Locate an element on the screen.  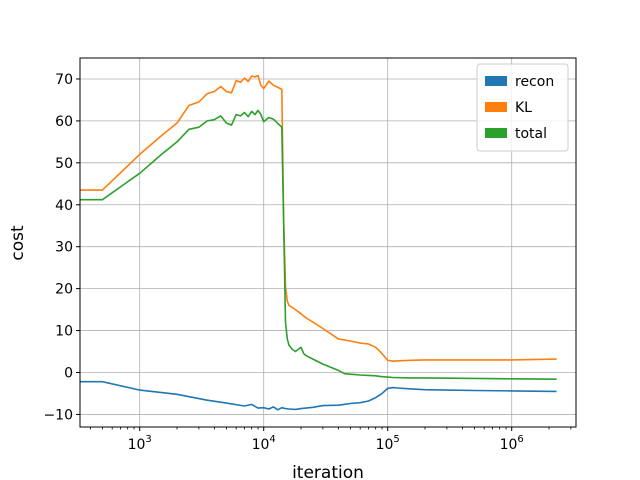
legend: recon KL total is located at coordinates (522, 107).